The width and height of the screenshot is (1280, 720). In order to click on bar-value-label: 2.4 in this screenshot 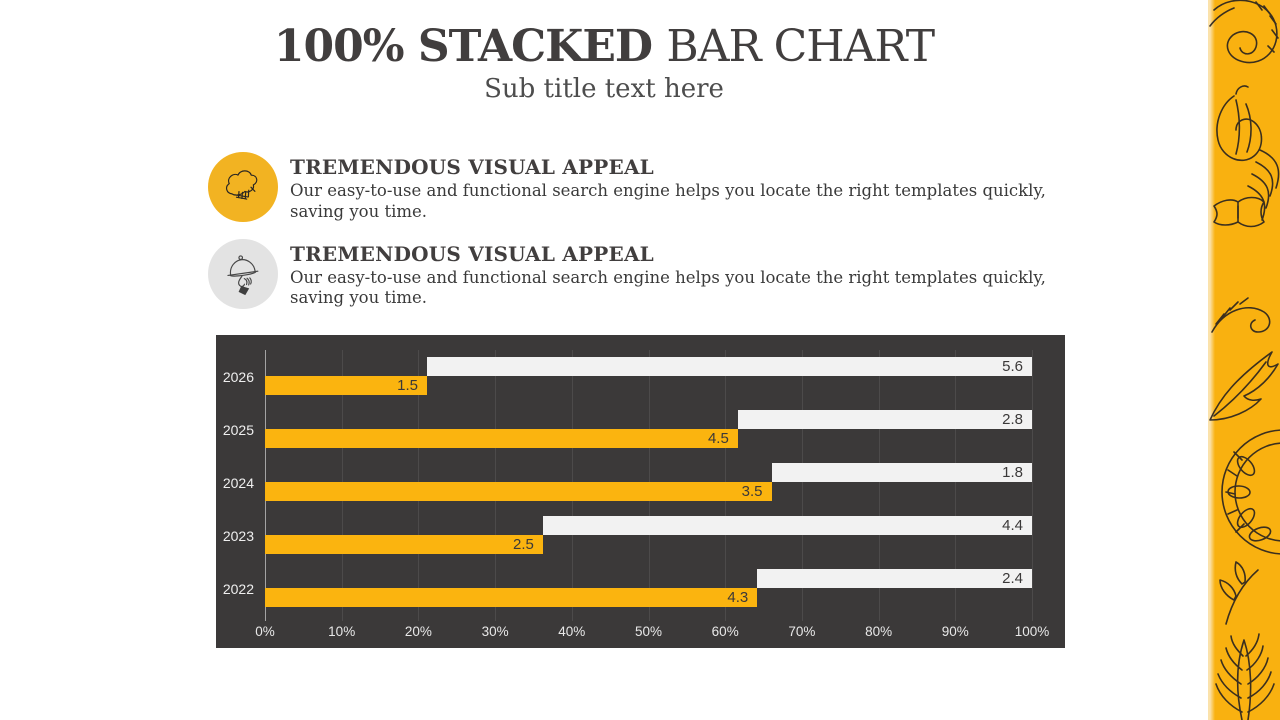, I will do `click(1012, 578)`.